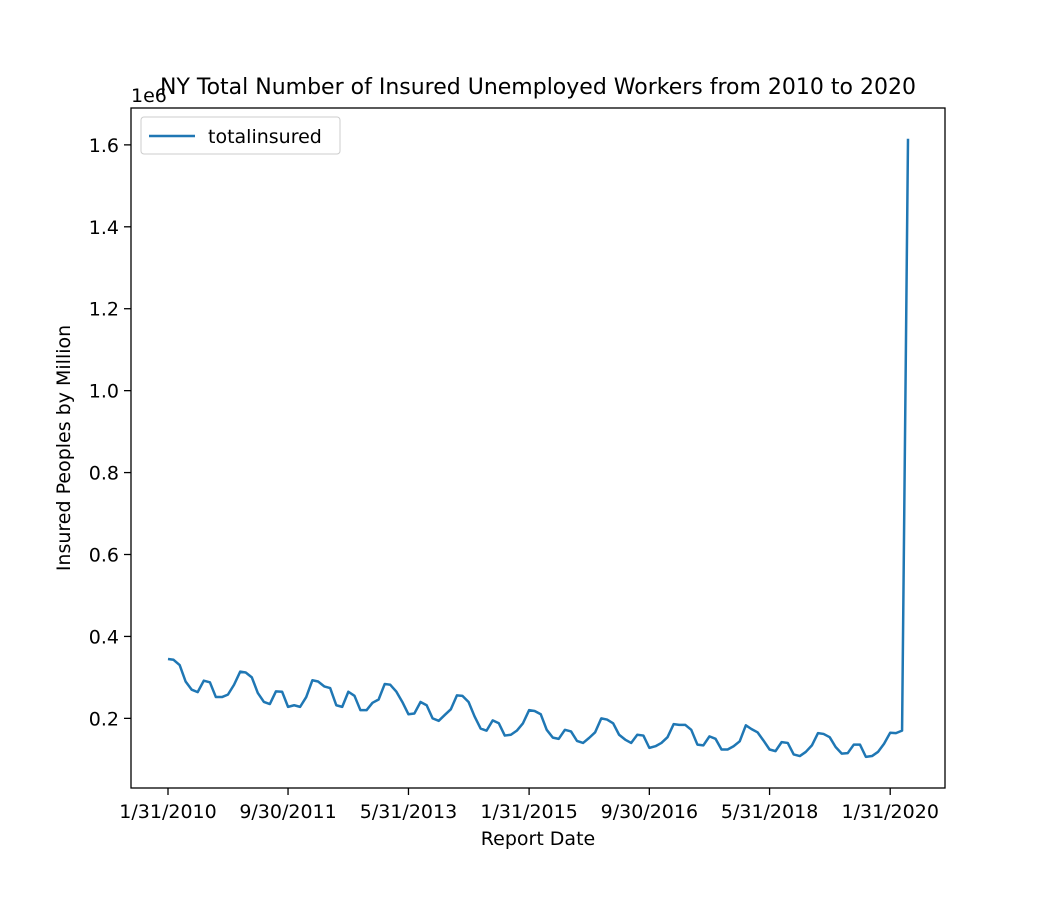 The image size is (1050, 900). I want to click on x-tick-label: 1/31/2010, so click(167, 812).